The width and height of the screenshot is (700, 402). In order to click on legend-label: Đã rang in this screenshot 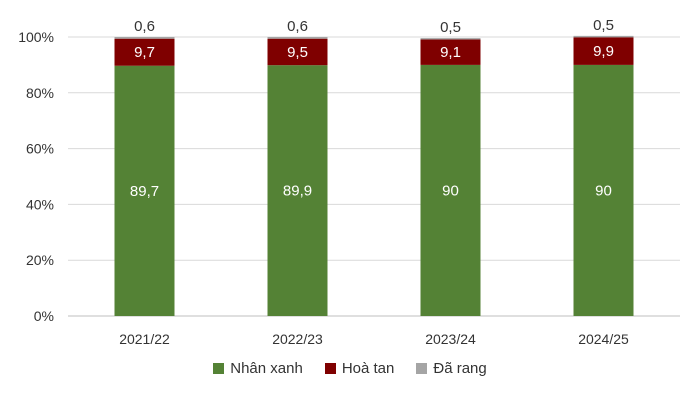, I will do `click(460, 368)`.